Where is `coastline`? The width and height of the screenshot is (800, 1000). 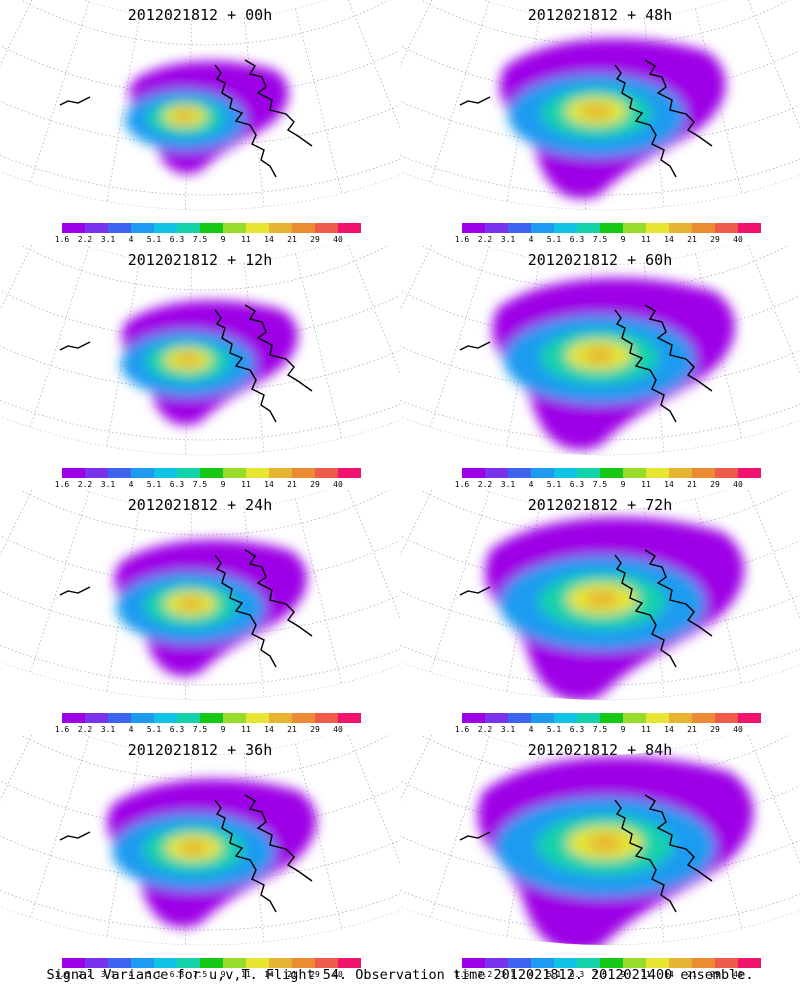 coastline is located at coordinates (186, 853).